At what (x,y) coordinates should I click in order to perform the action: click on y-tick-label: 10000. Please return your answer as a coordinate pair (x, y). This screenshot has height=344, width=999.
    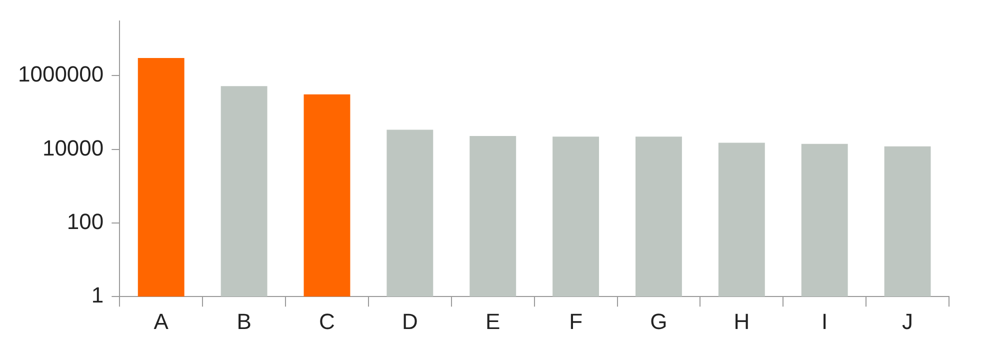
    Looking at the image, I should click on (73, 147).